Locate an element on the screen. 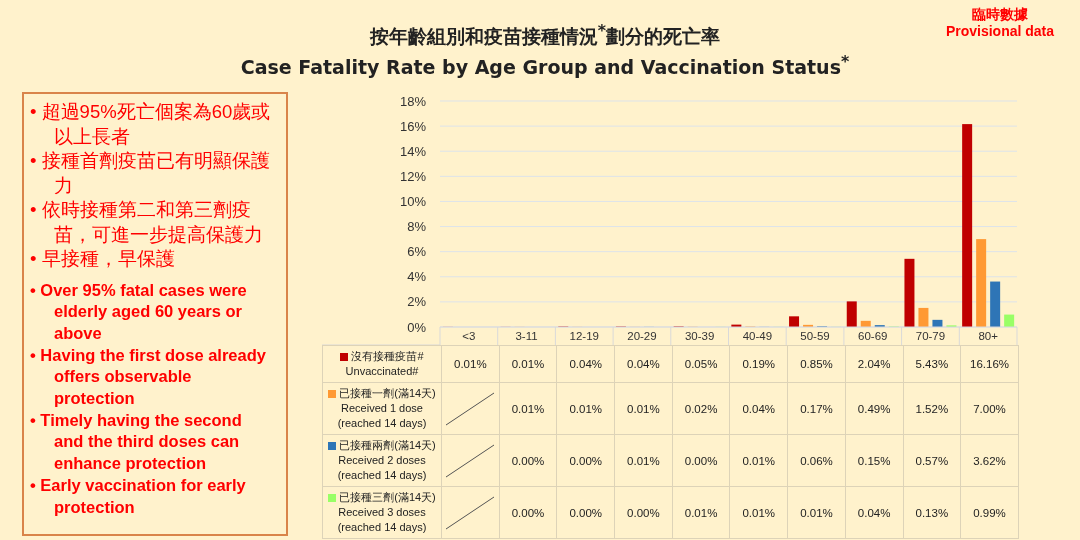 The height and width of the screenshot is (540, 1080). x-tick-label: 70-79 is located at coordinates (930, 336).